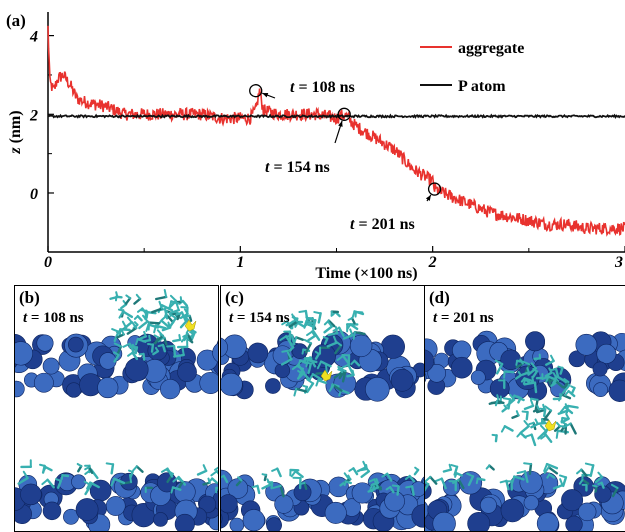  I want to click on x-tick-label: 1, so click(240, 262).